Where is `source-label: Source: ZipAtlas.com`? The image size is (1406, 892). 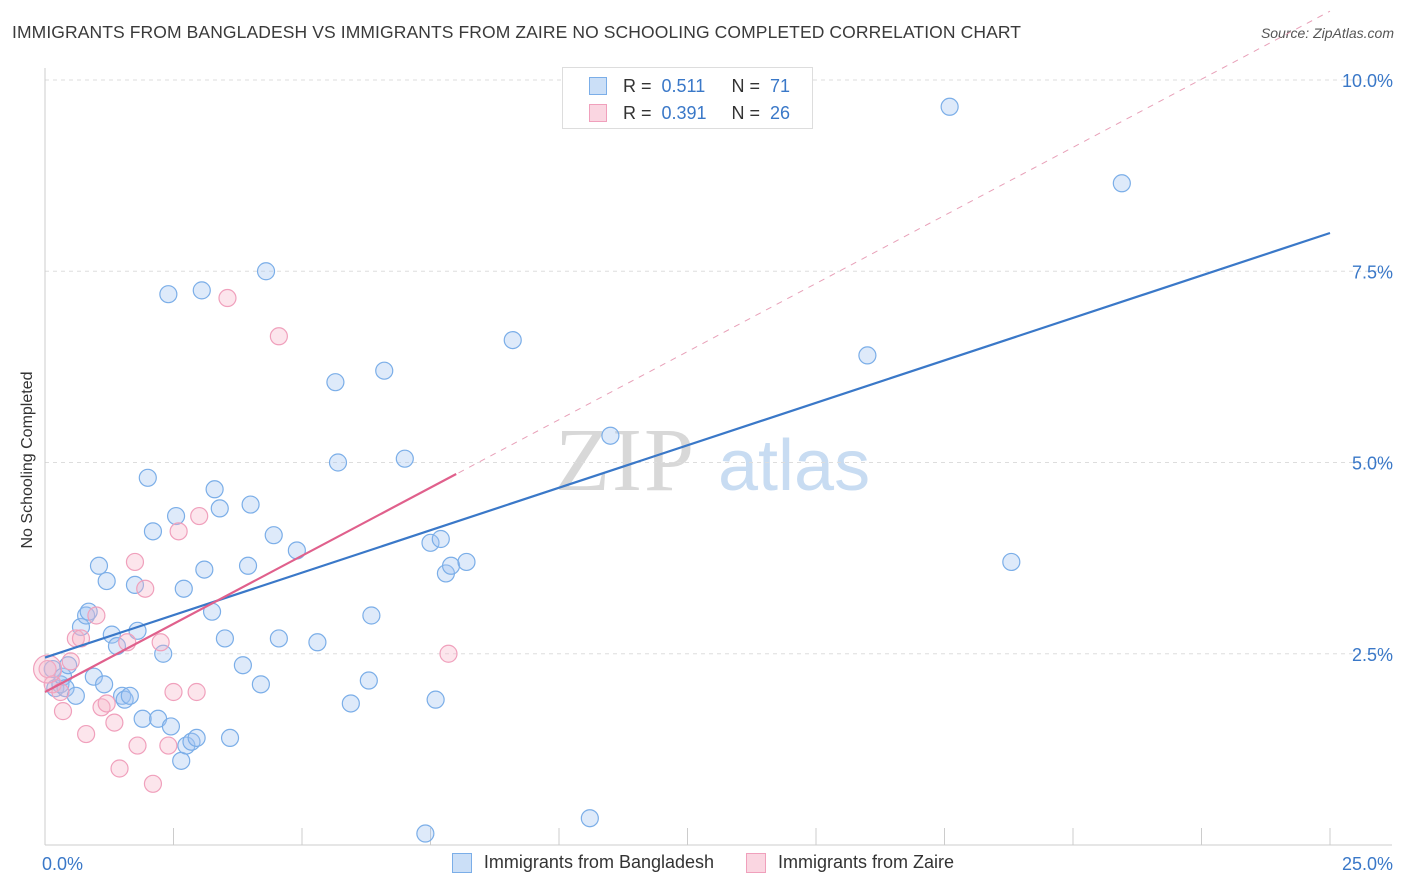 source-label: Source: ZipAtlas.com is located at coordinates (1327, 33).